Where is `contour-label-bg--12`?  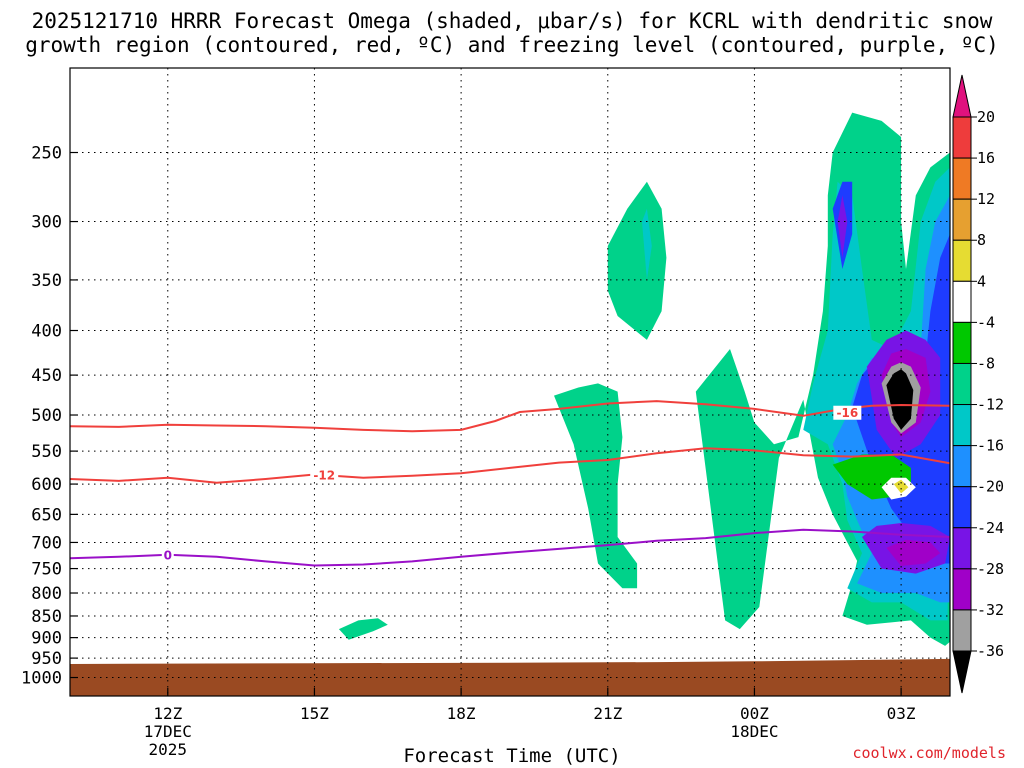
contour-label-bg--12 is located at coordinates (324, 475).